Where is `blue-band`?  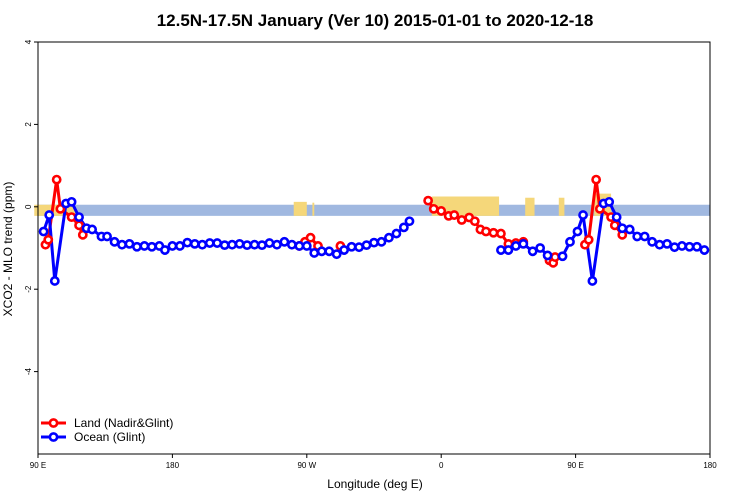
blue-band is located at coordinates (374, 210).